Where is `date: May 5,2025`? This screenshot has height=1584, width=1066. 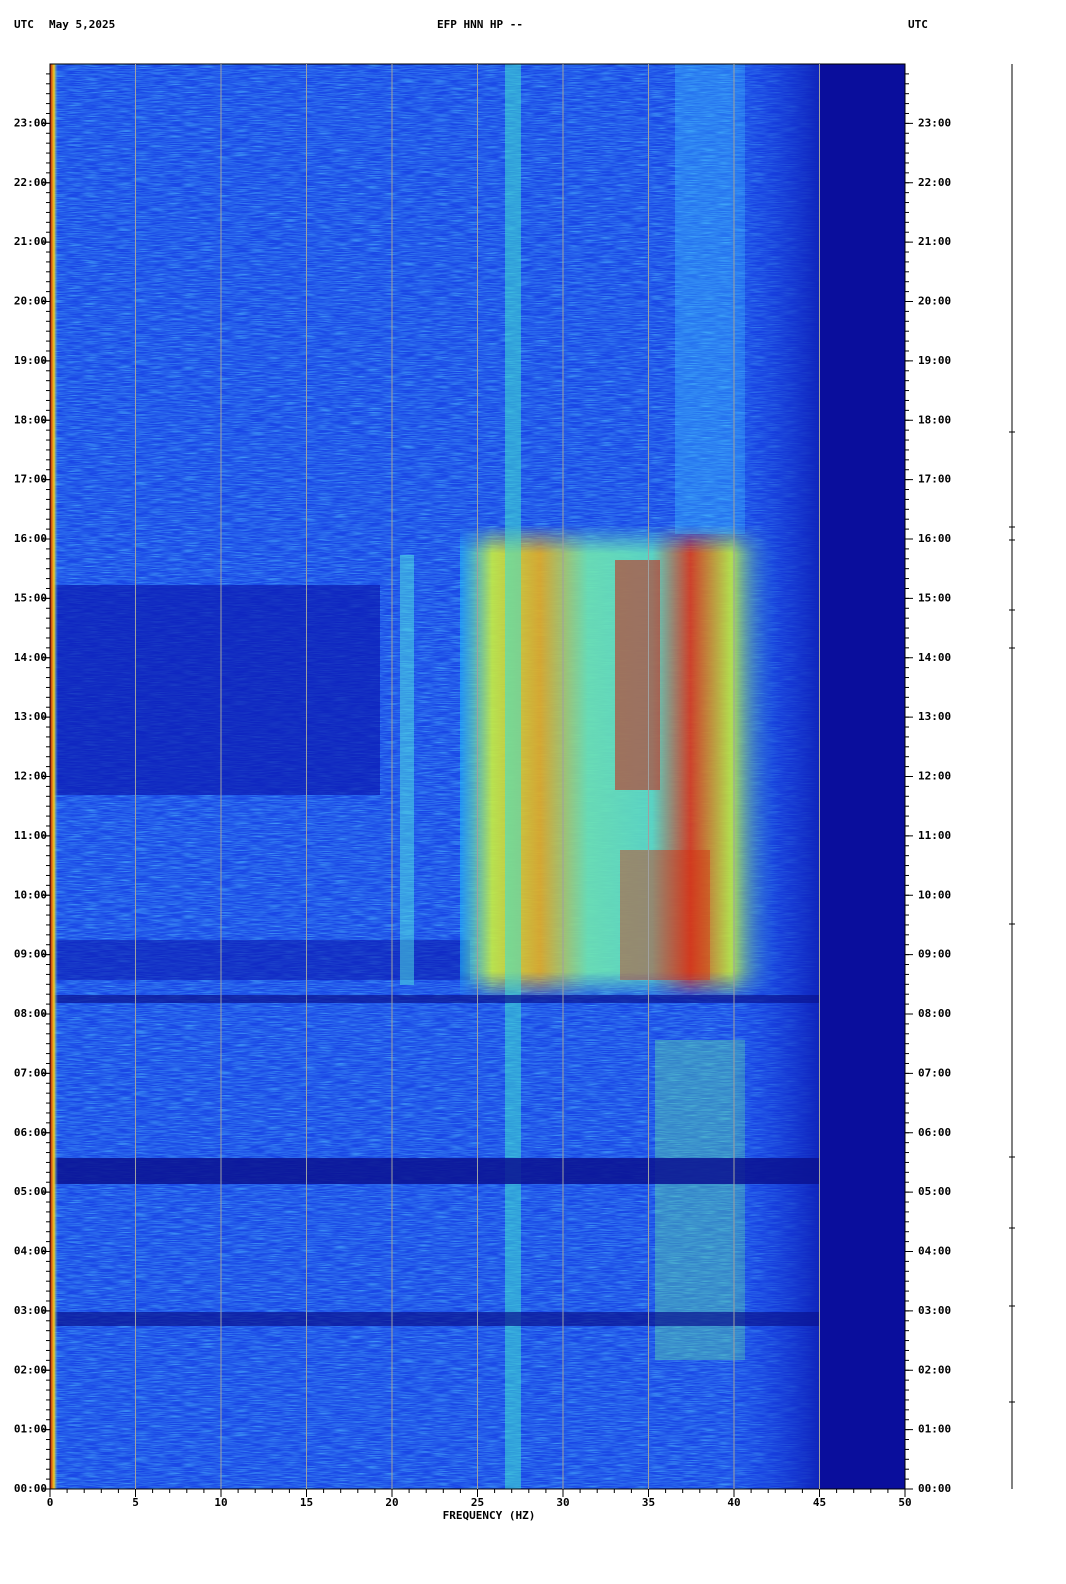
date: May 5,2025 is located at coordinates (82, 24).